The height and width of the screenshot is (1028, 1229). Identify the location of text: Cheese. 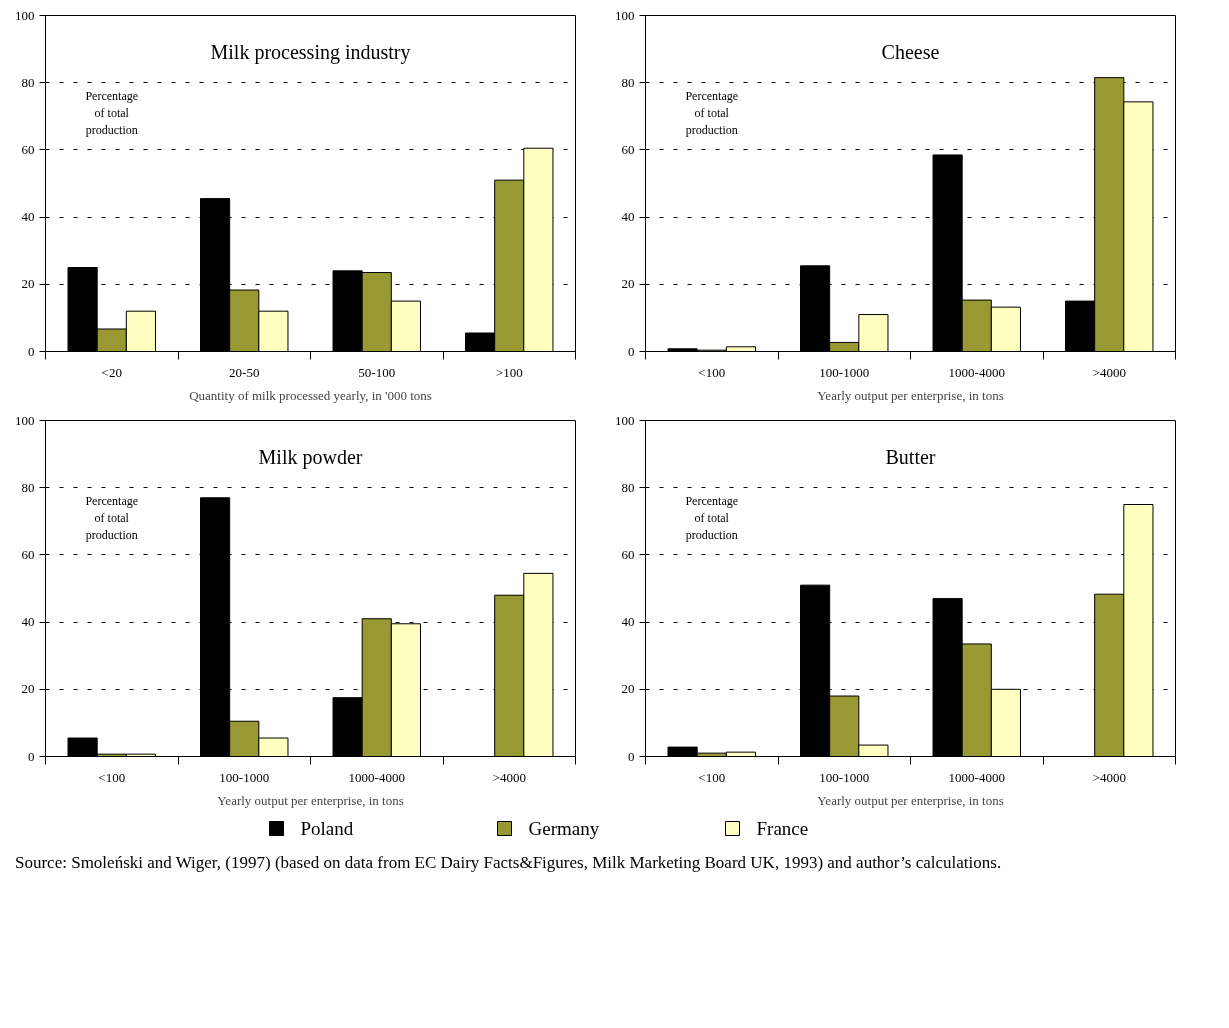
(910, 51).